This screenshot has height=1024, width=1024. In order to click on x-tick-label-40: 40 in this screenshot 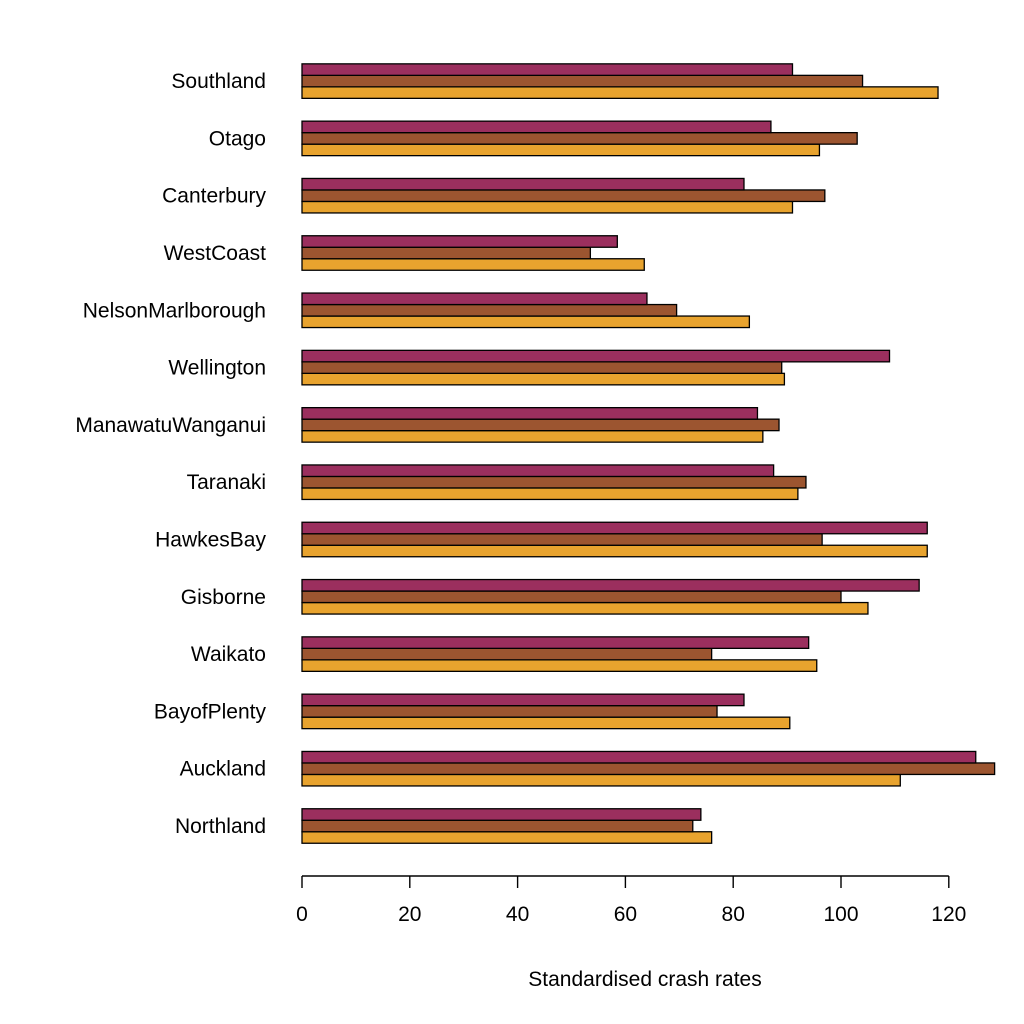, I will do `click(517, 914)`.